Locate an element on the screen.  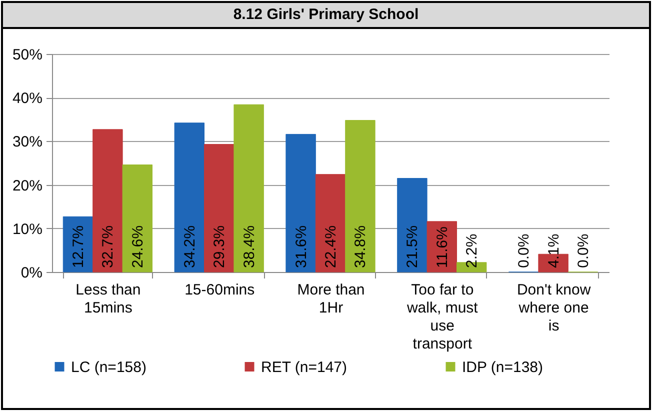
x-tick-label: More than 1Hr is located at coordinates (331, 299).